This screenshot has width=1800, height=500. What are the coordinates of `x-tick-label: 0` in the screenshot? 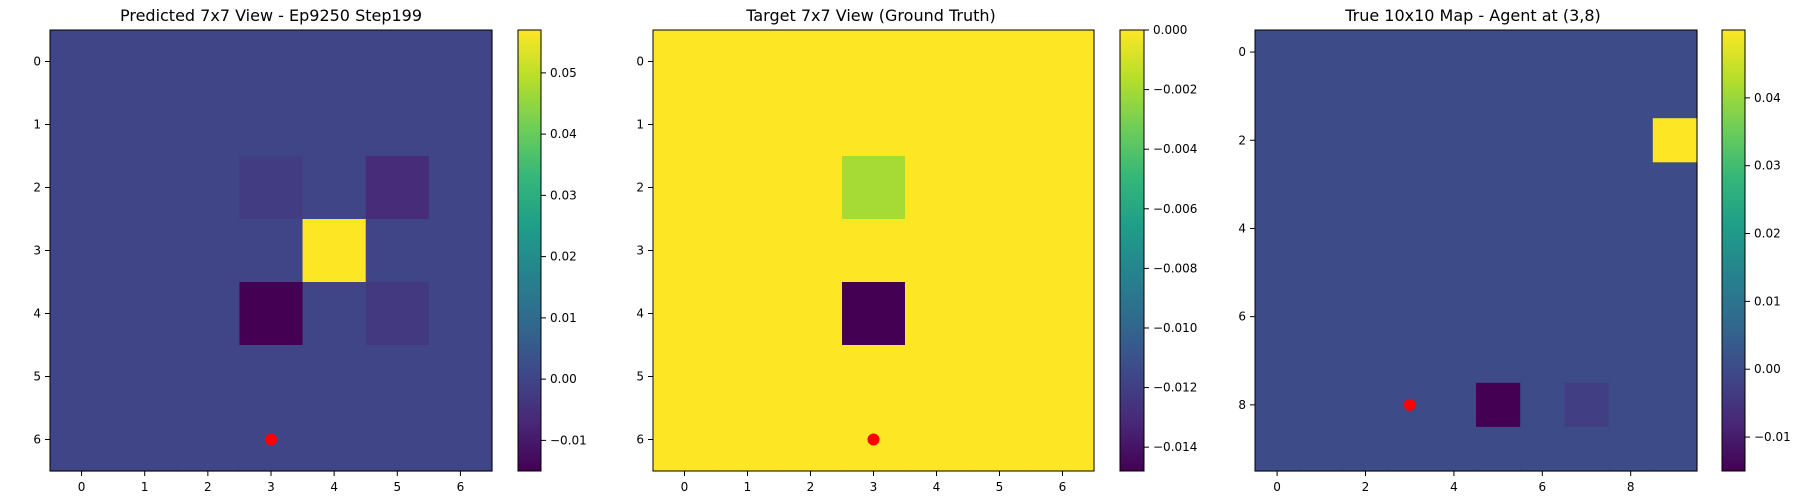 It's located at (1277, 487).